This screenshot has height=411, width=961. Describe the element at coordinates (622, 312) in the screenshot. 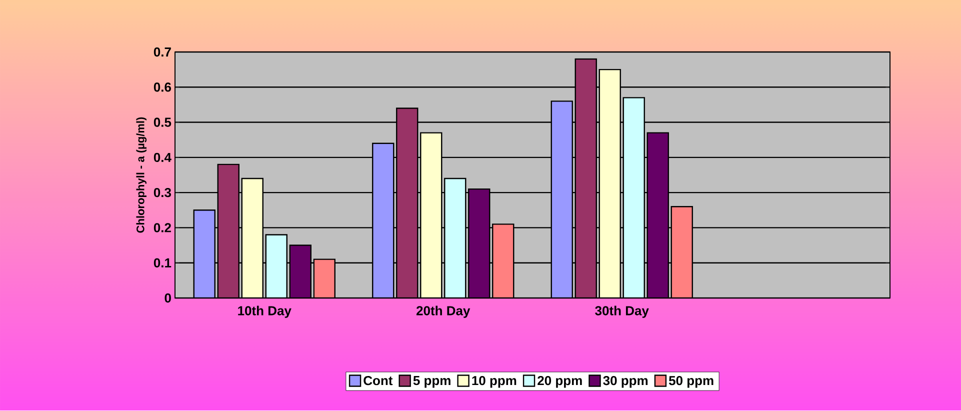

I see `x-tick-label: 30th Day` at that location.